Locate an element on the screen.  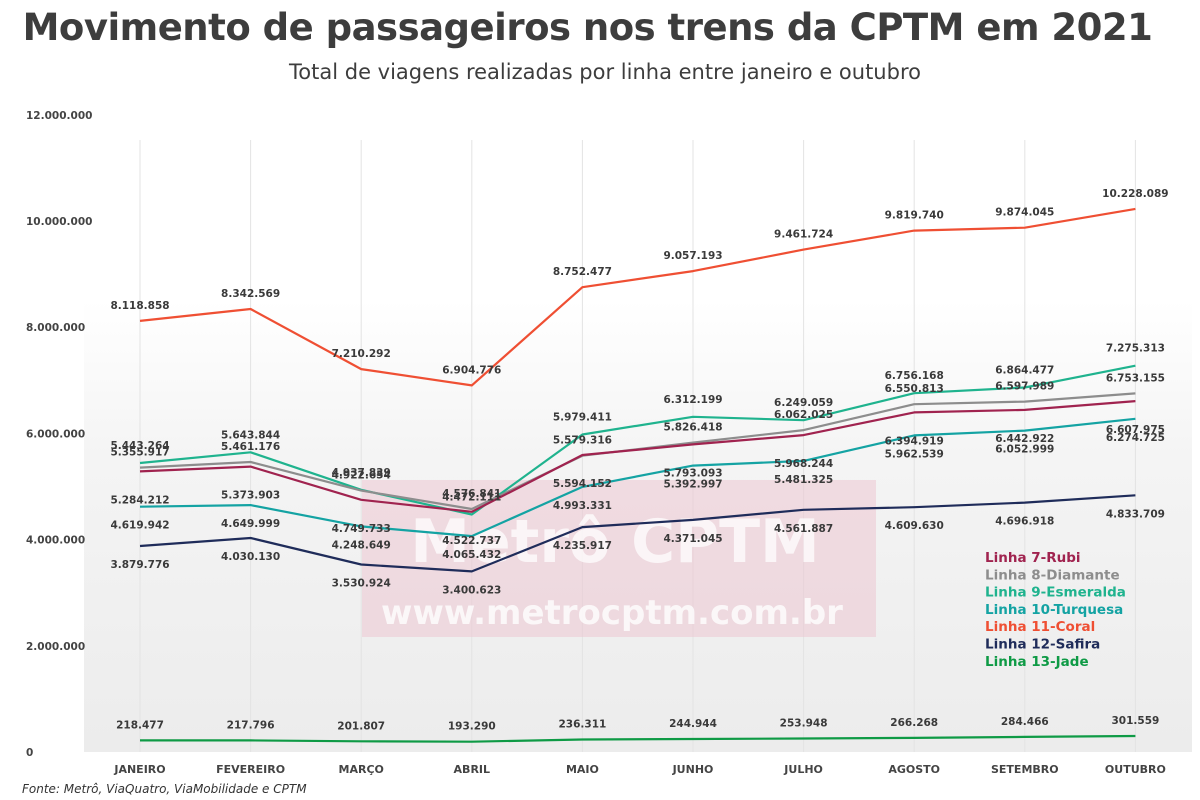
data-label: 284.466 is located at coordinates (1025, 722).